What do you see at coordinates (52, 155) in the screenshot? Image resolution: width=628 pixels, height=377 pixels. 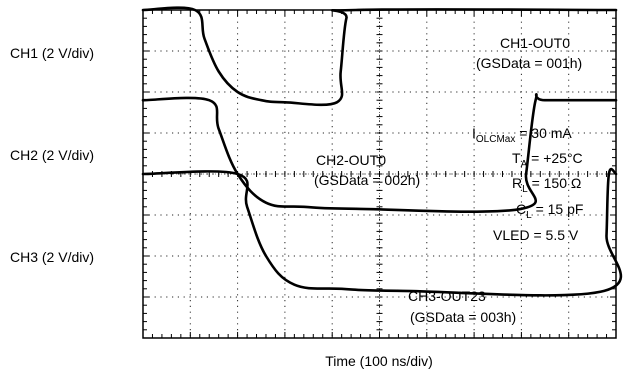 I see `ch2-label: CH2 (2 V/div)` at bounding box center [52, 155].